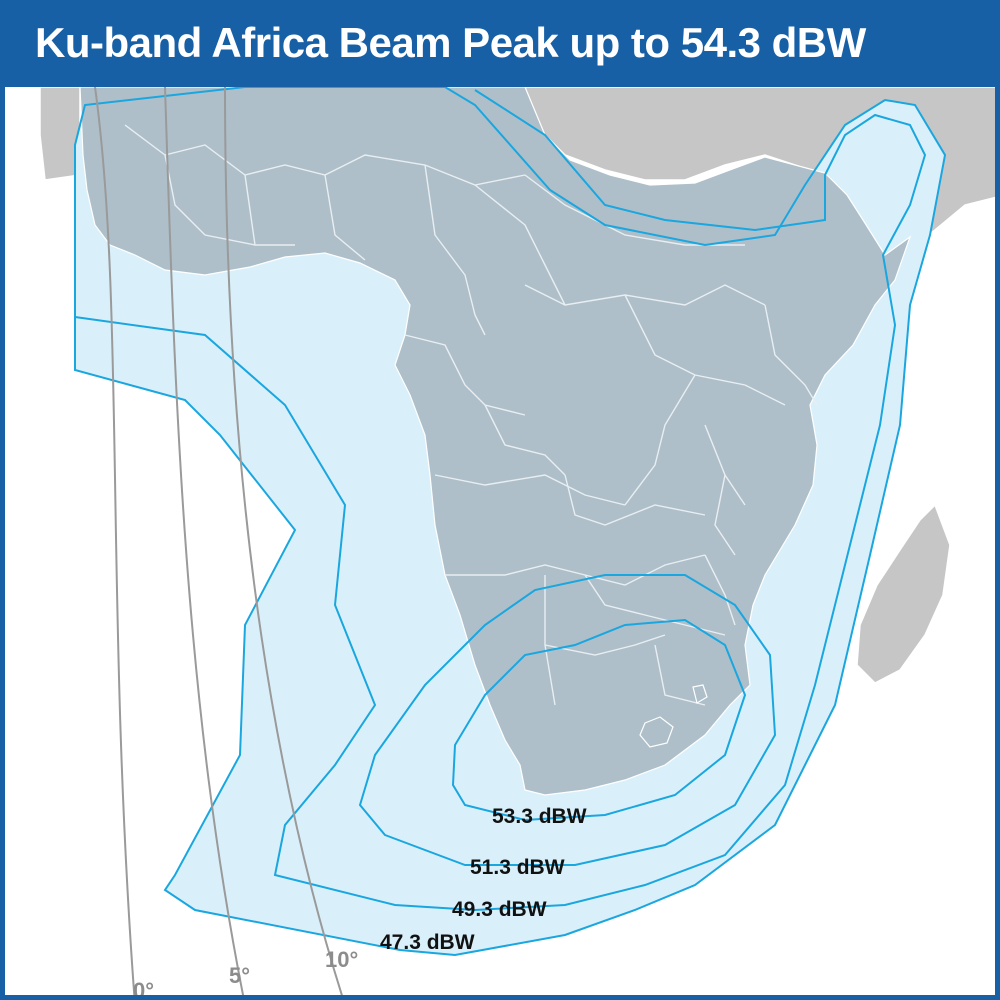 This screenshot has width=1000, height=1000. Describe the element at coordinates (903, 593) in the screenshot. I see `madagascar-island` at that location.